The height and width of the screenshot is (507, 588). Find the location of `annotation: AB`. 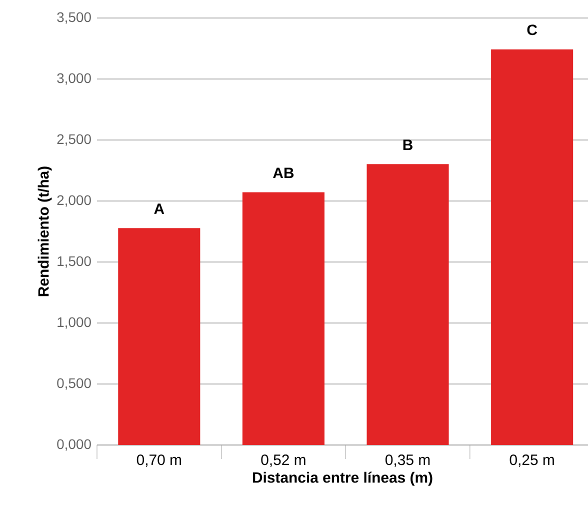

annotation: AB is located at coordinates (283, 173).